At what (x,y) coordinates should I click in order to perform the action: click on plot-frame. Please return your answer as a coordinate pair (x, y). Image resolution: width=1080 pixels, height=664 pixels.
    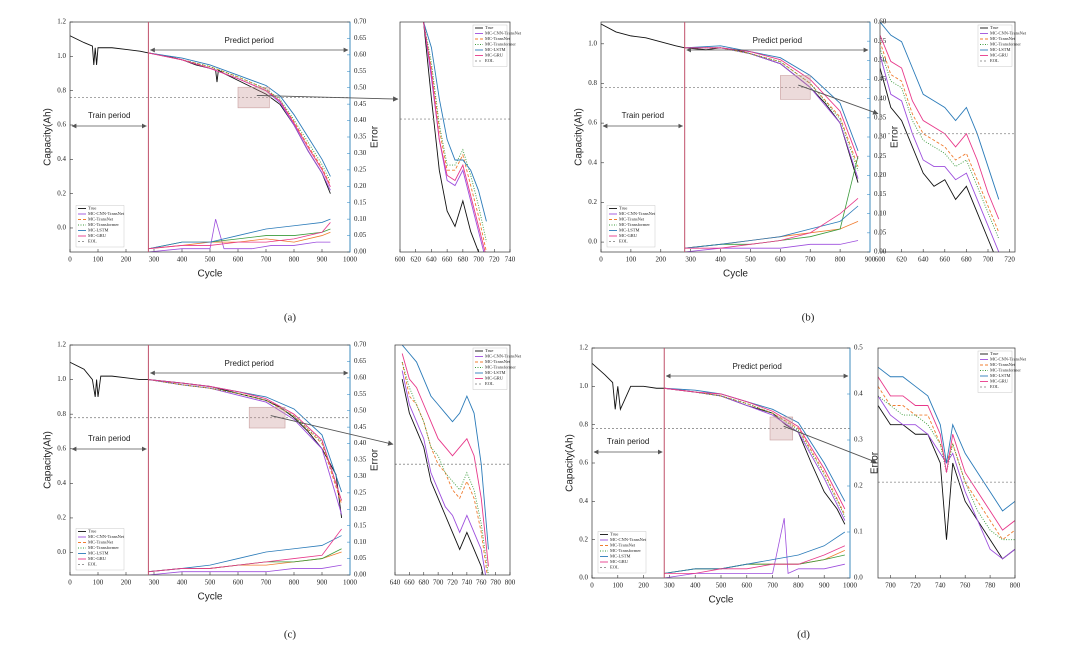
    Looking at the image, I should click on (455, 137).